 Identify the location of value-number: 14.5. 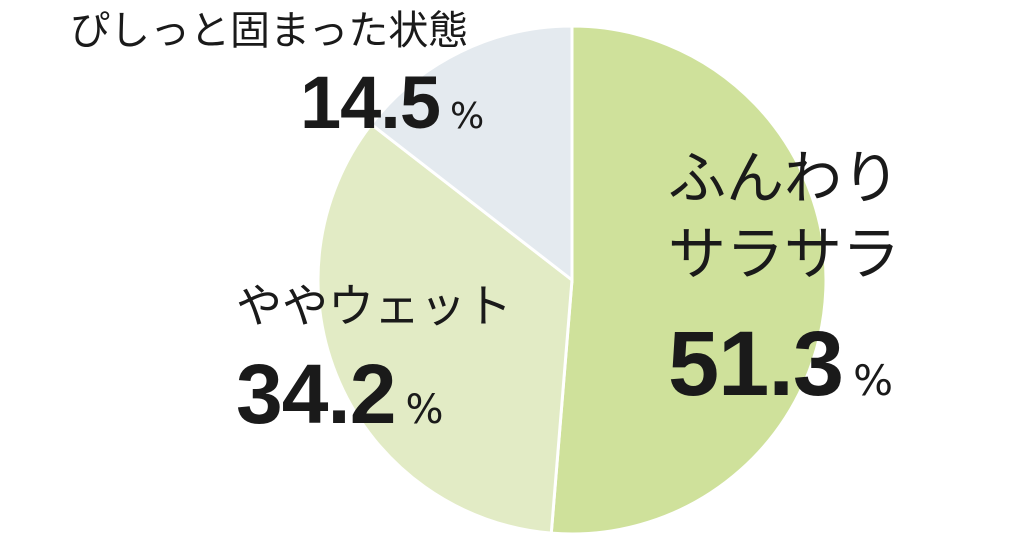
(370, 102).